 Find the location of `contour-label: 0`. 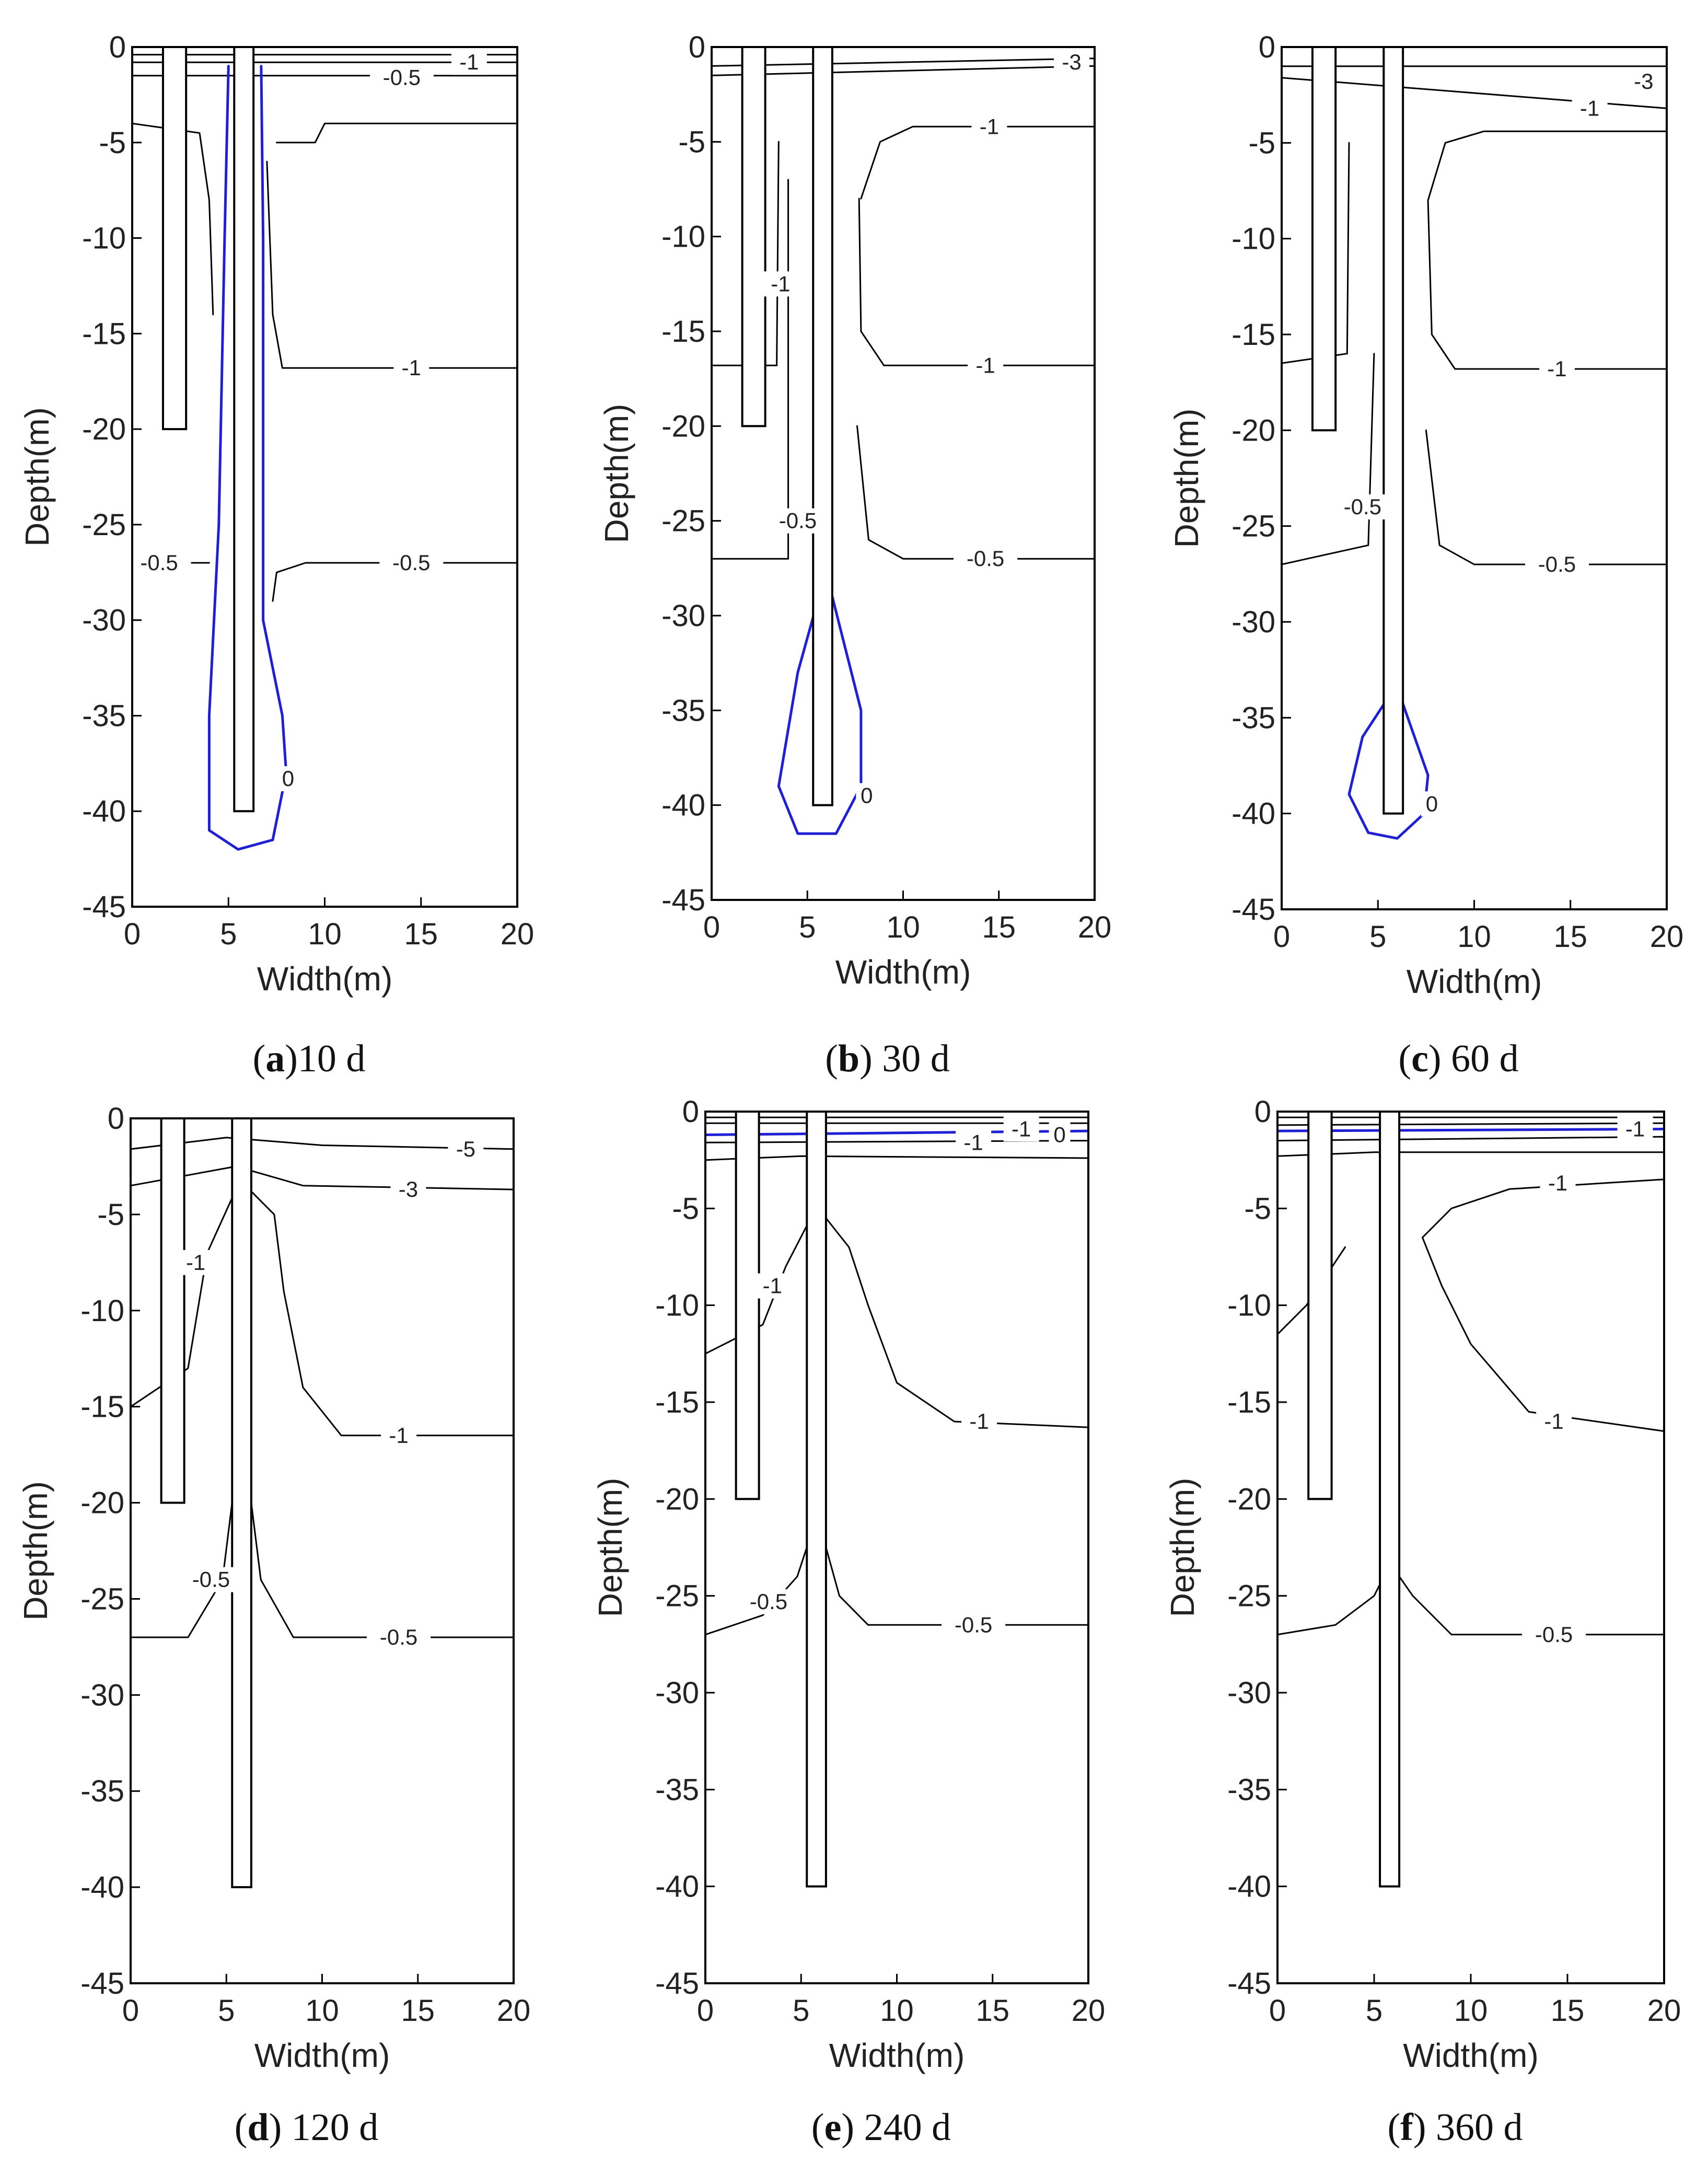

contour-label: 0 is located at coordinates (867, 795).